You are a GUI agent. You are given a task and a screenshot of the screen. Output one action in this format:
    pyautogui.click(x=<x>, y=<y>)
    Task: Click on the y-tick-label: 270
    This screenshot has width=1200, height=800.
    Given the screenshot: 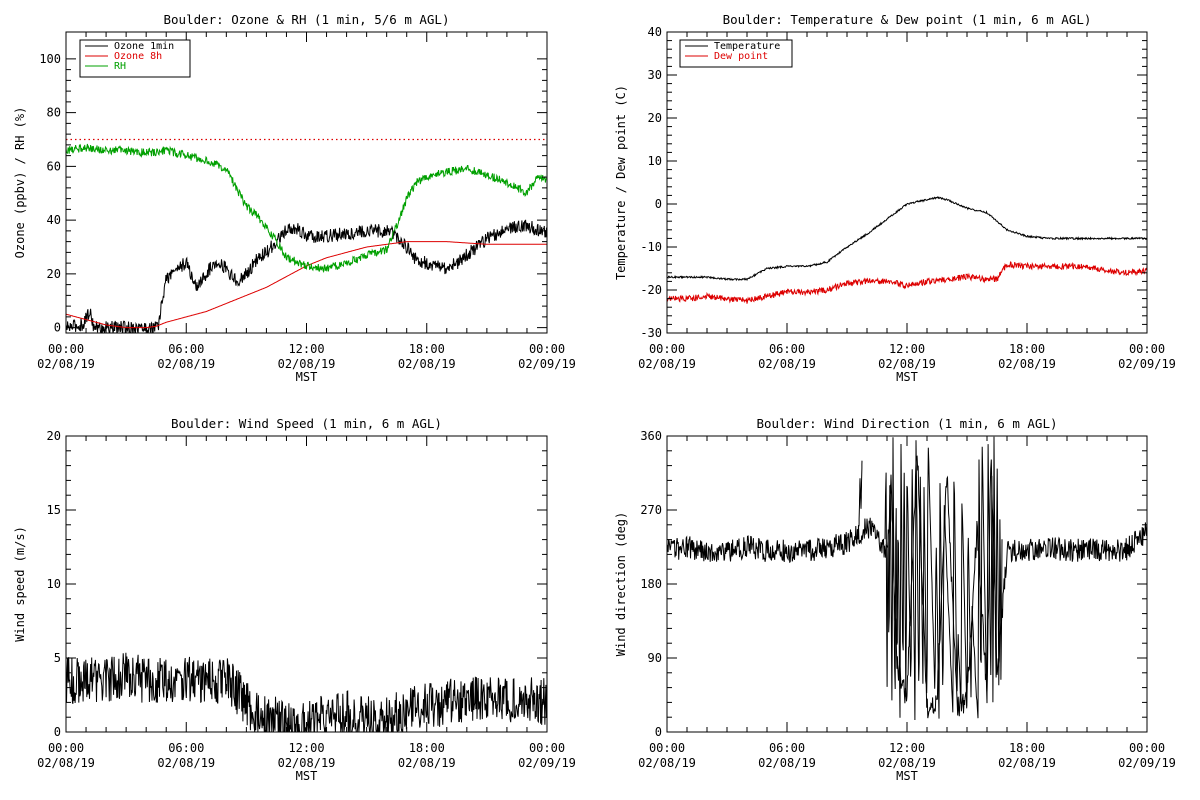 What is the action you would take?
    pyautogui.click(x=651, y=510)
    